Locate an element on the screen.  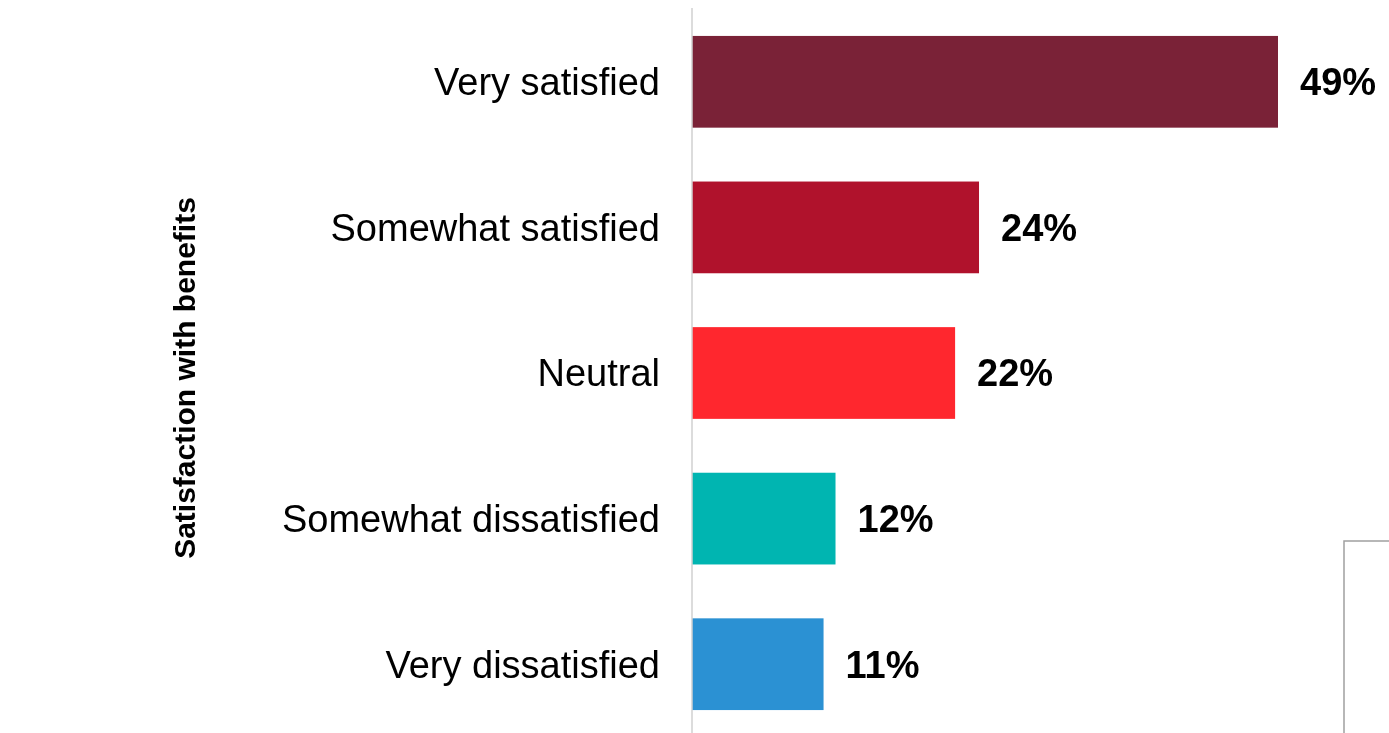
y-tick-label: Very dissatisfied is located at coordinates (522, 664).